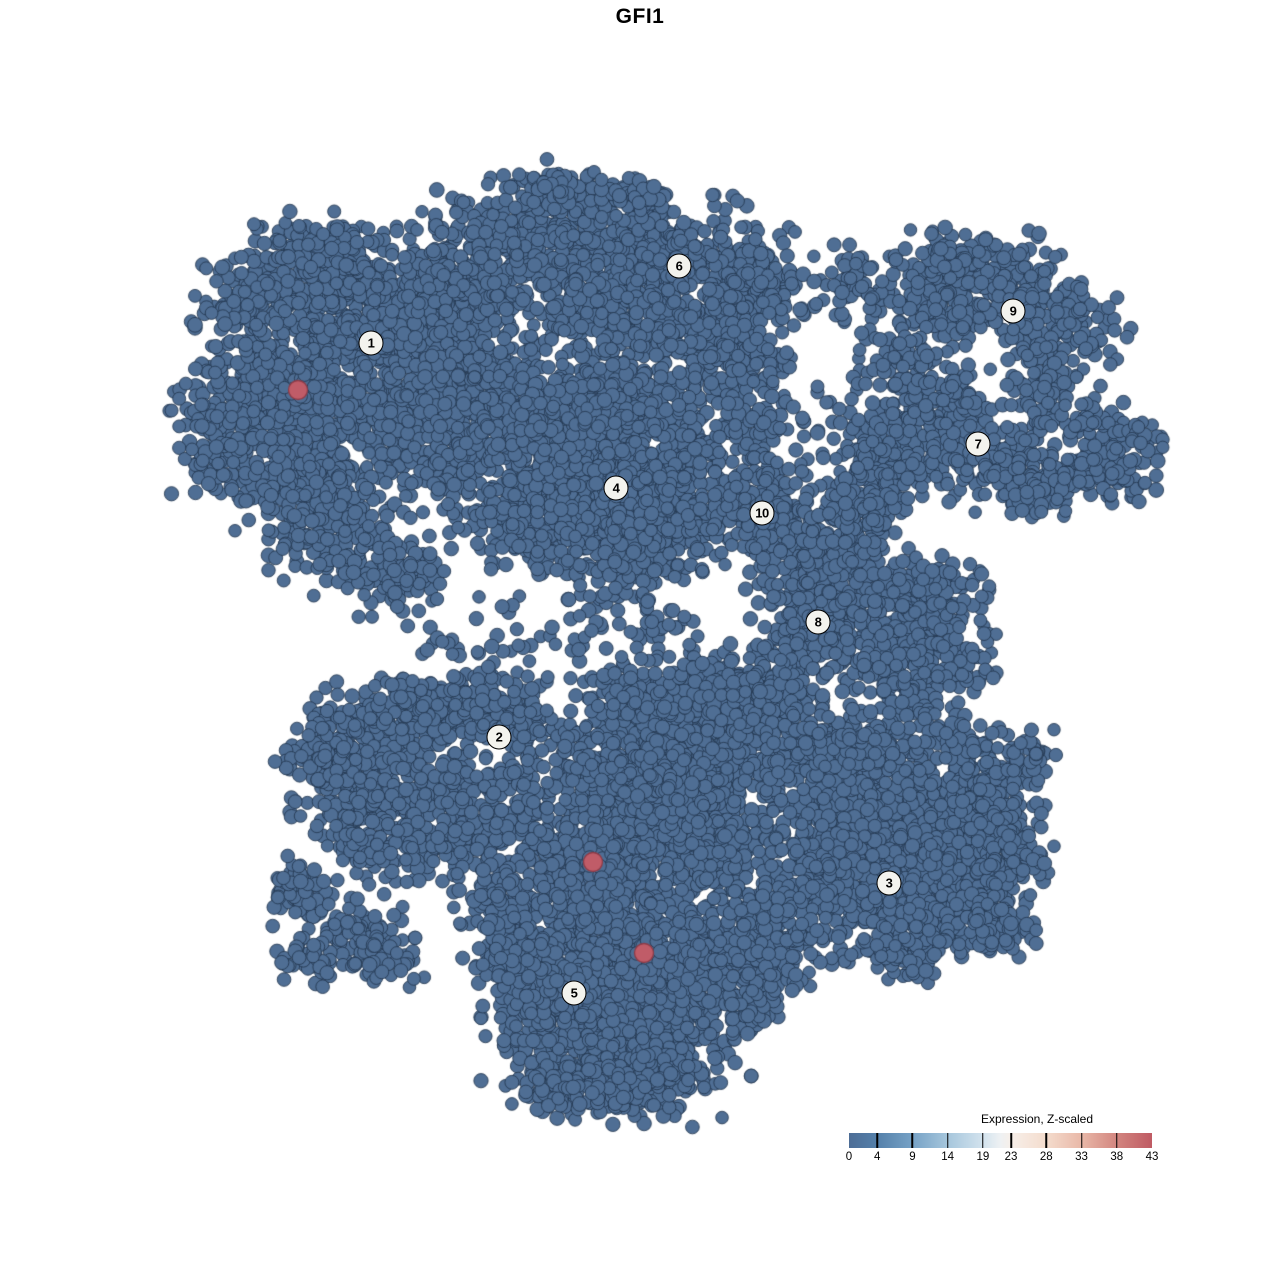  I want to click on legend-tick-43: 43, so click(1152, 1157).